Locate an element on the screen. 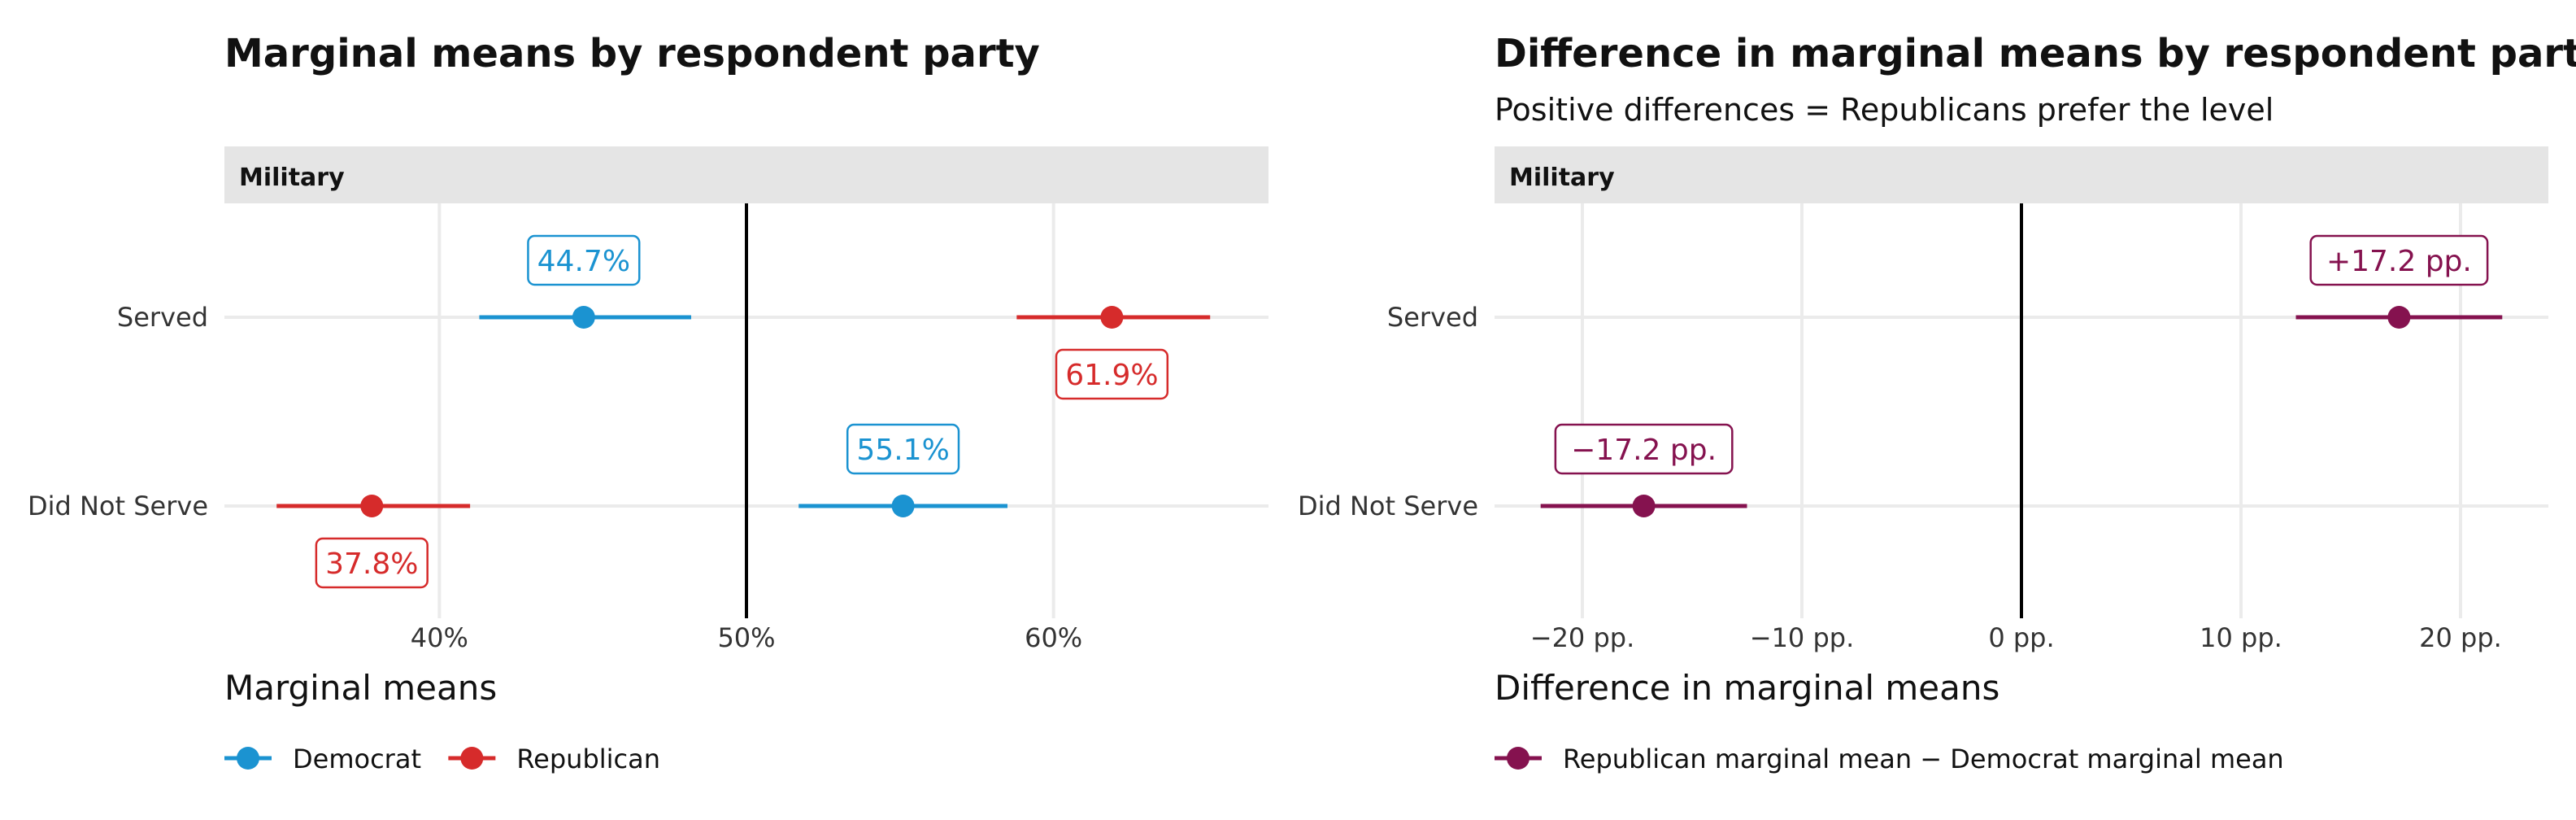 This screenshot has width=2576, height=820. x-tick-label: −10 pp. is located at coordinates (1803, 637).